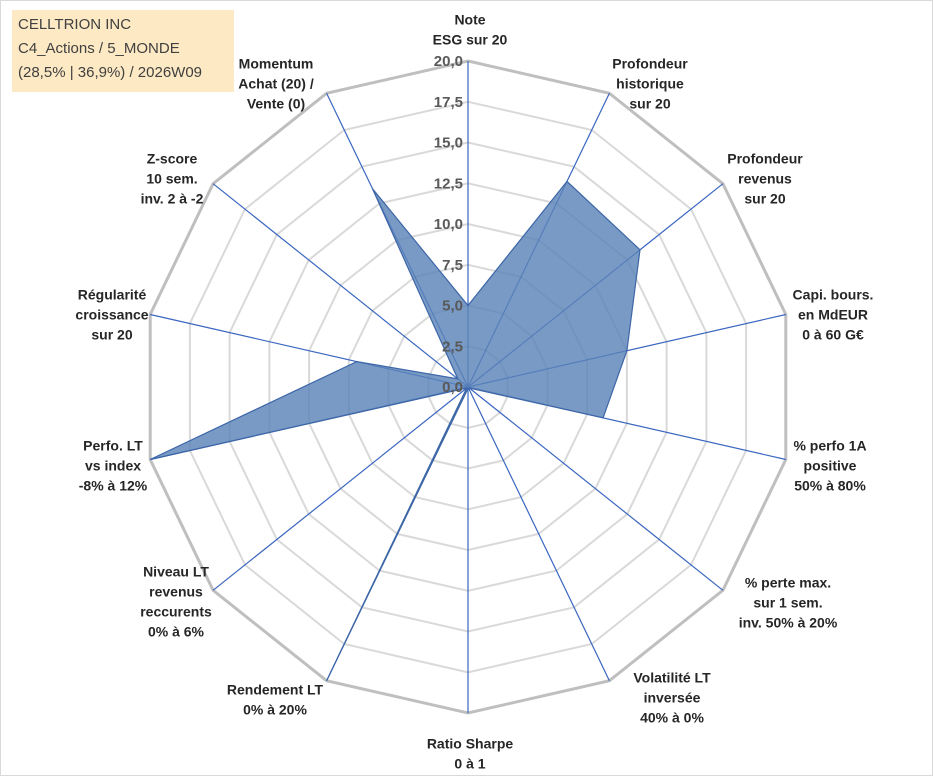 Image resolution: width=933 pixels, height=776 pixels. Describe the element at coordinates (448, 61) in the screenshot. I see `tick-label: 20,0` at that location.